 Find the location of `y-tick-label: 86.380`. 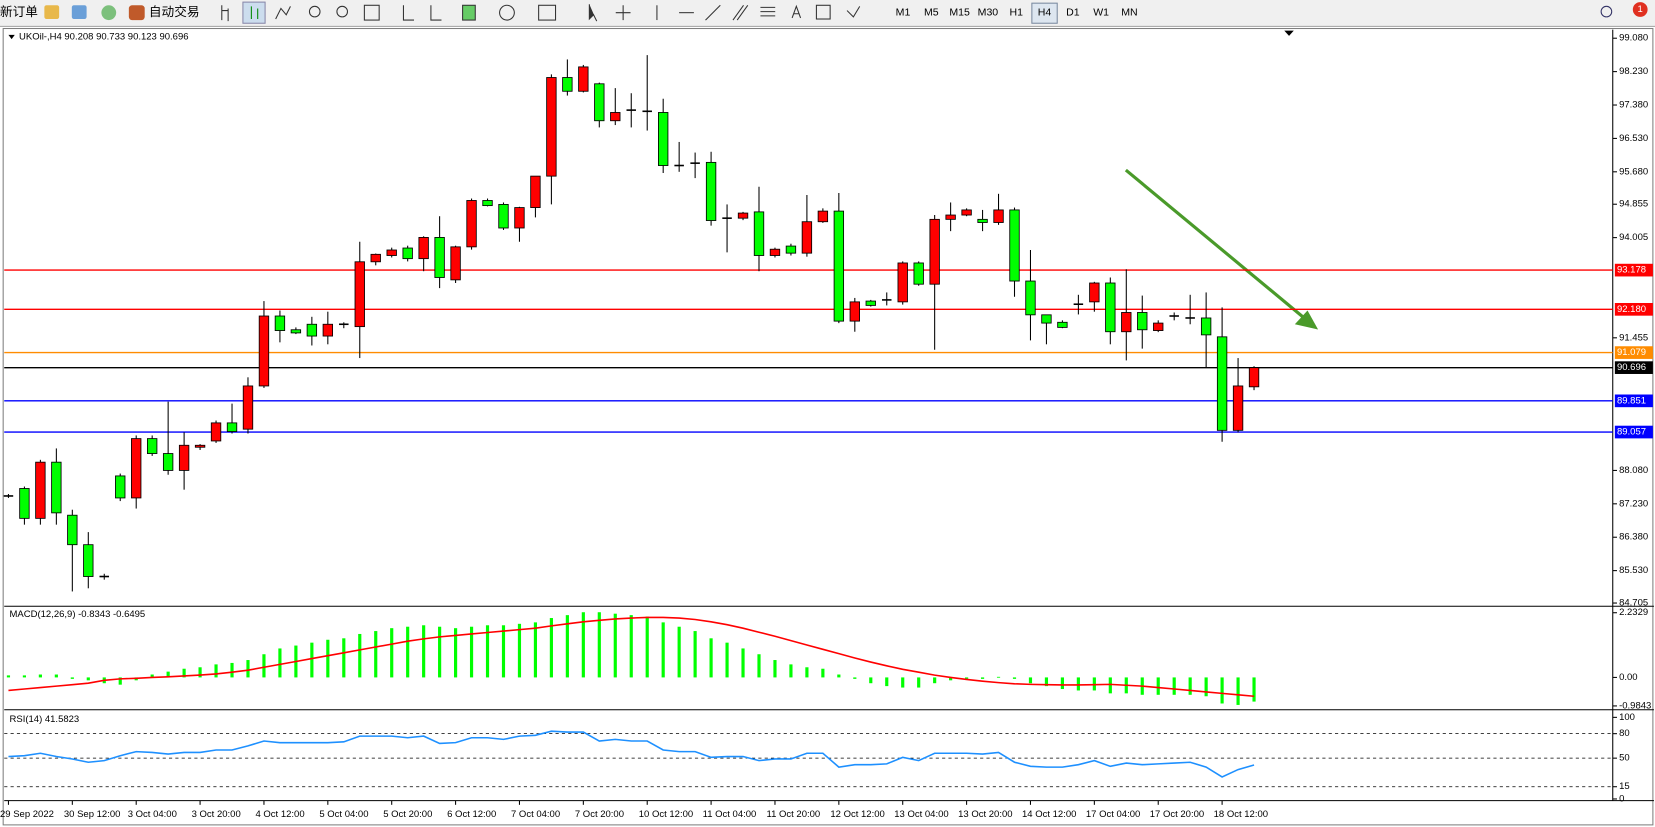

y-tick-label: 86.380 is located at coordinates (1633, 537).